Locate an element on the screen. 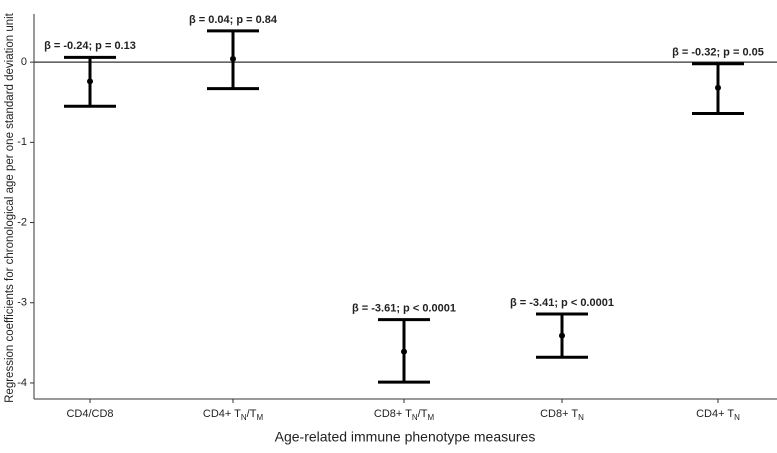  value-label: β = 0.04; p = 0.84 is located at coordinates (233, 20).